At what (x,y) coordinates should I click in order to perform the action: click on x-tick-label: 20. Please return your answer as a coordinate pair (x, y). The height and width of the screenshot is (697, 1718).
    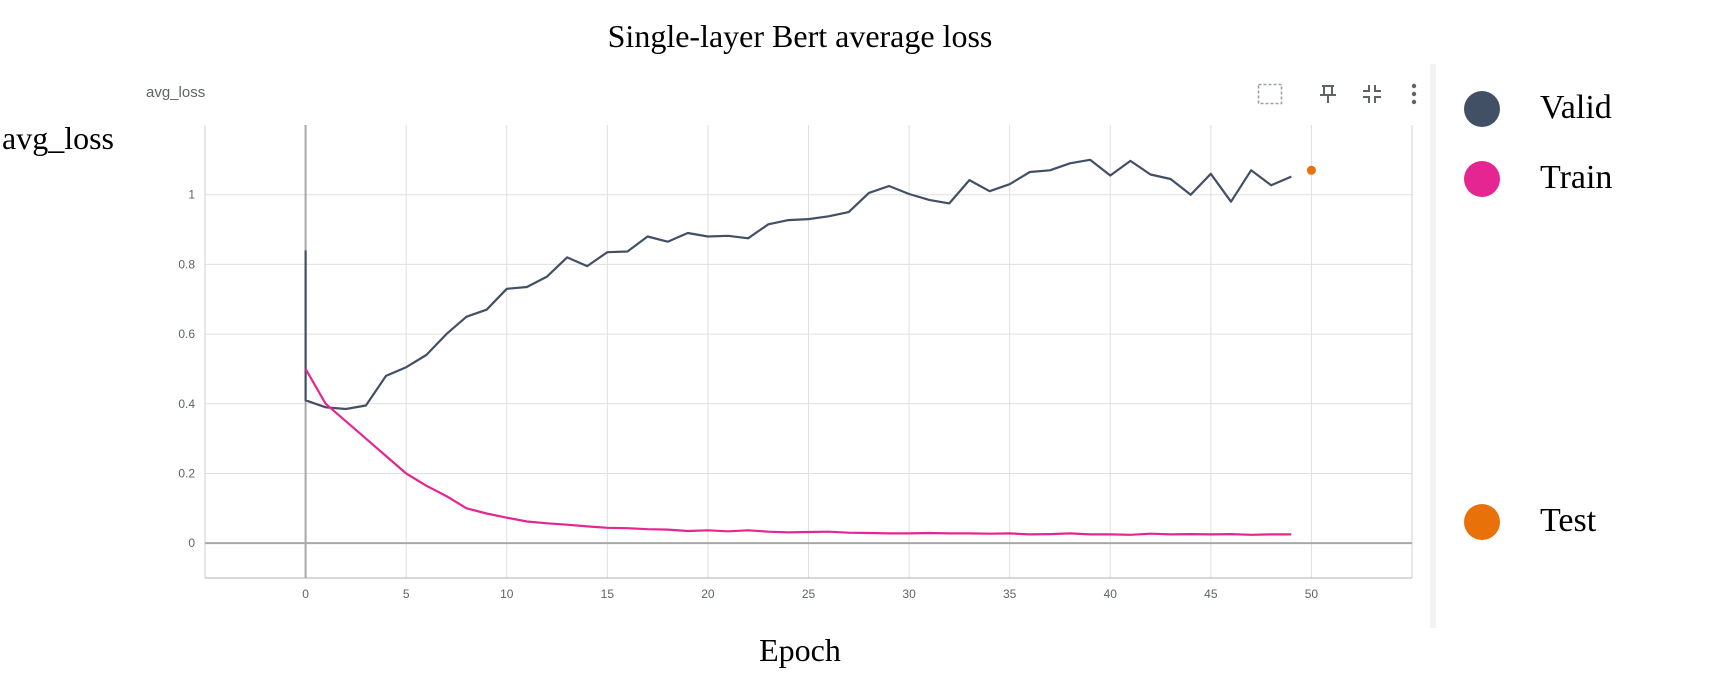
    Looking at the image, I should click on (708, 594).